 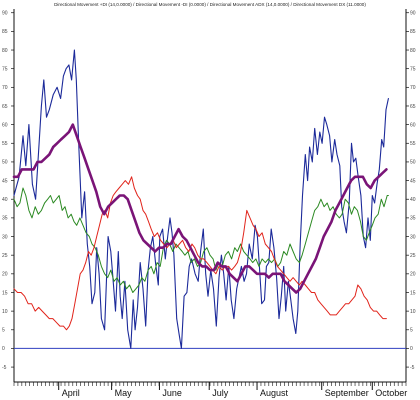 What do you see at coordinates (210, 390) in the screenshot?
I see `x-axis: April May June July August September October` at bounding box center [210, 390].